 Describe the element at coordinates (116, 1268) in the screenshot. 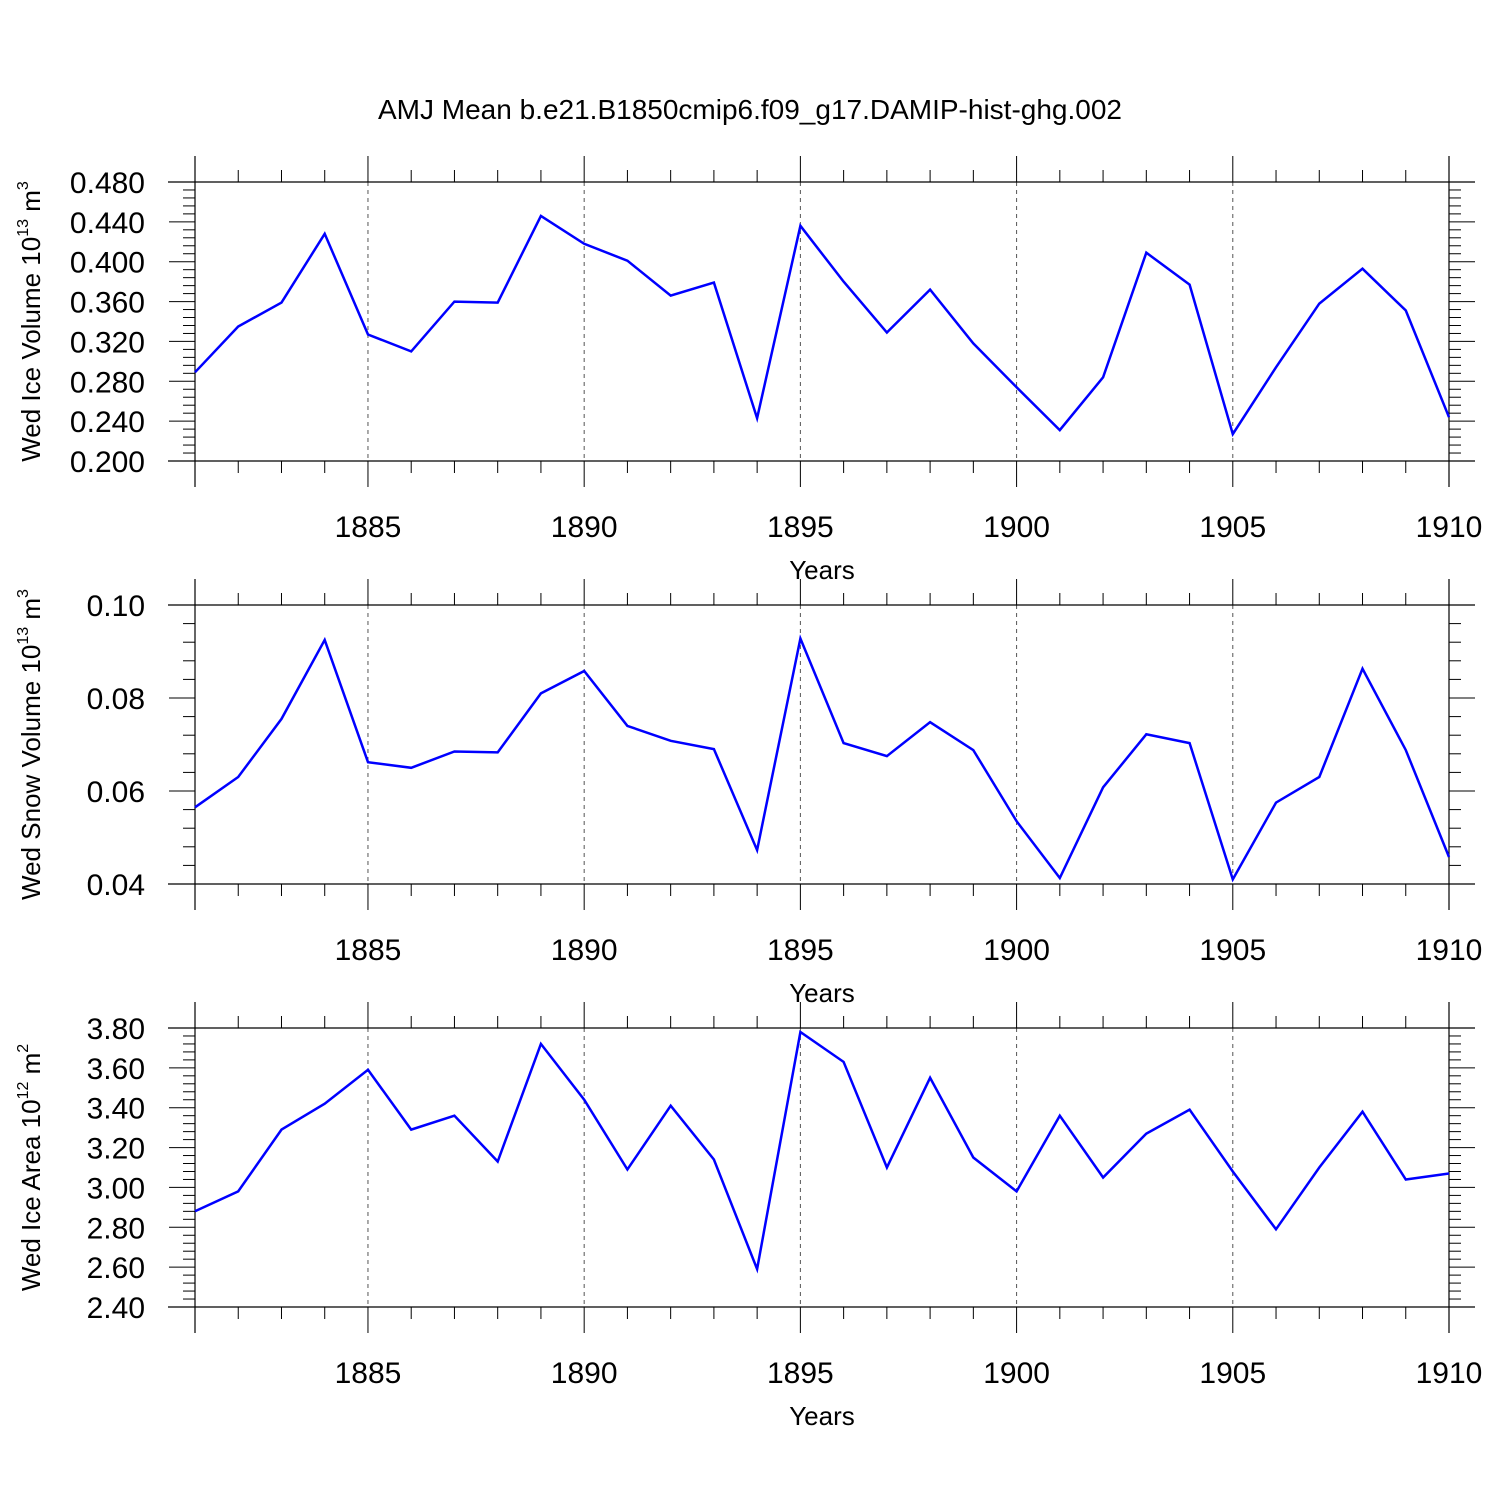

I see `panel-3-y-tick-label: 2.60` at that location.